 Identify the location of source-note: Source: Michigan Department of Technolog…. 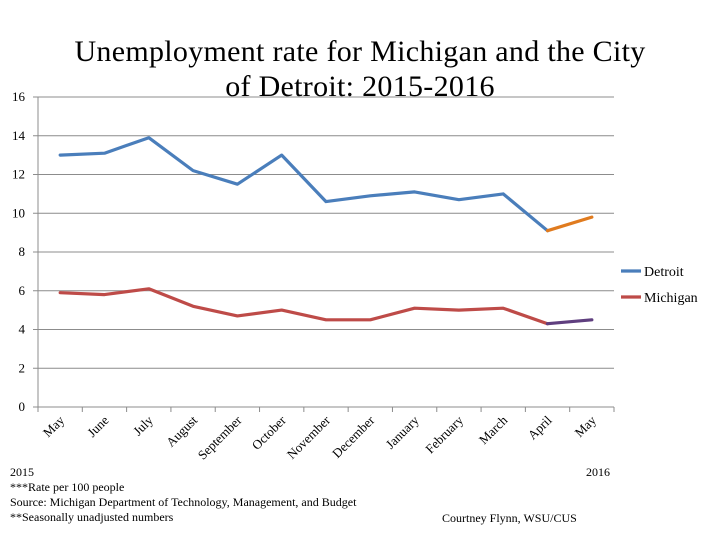
(183, 502).